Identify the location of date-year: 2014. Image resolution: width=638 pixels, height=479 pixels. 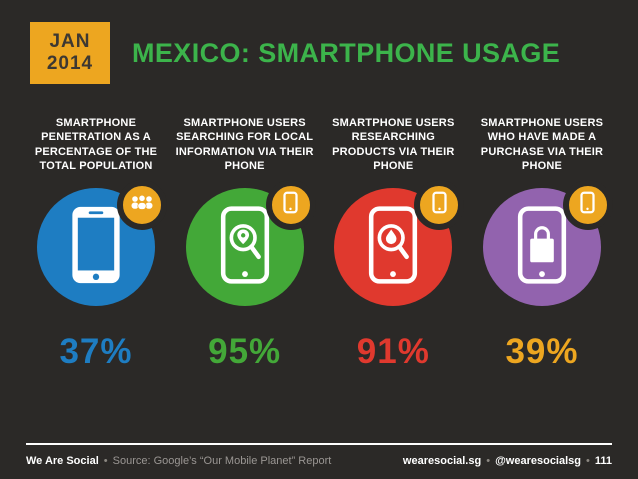
(70, 63).